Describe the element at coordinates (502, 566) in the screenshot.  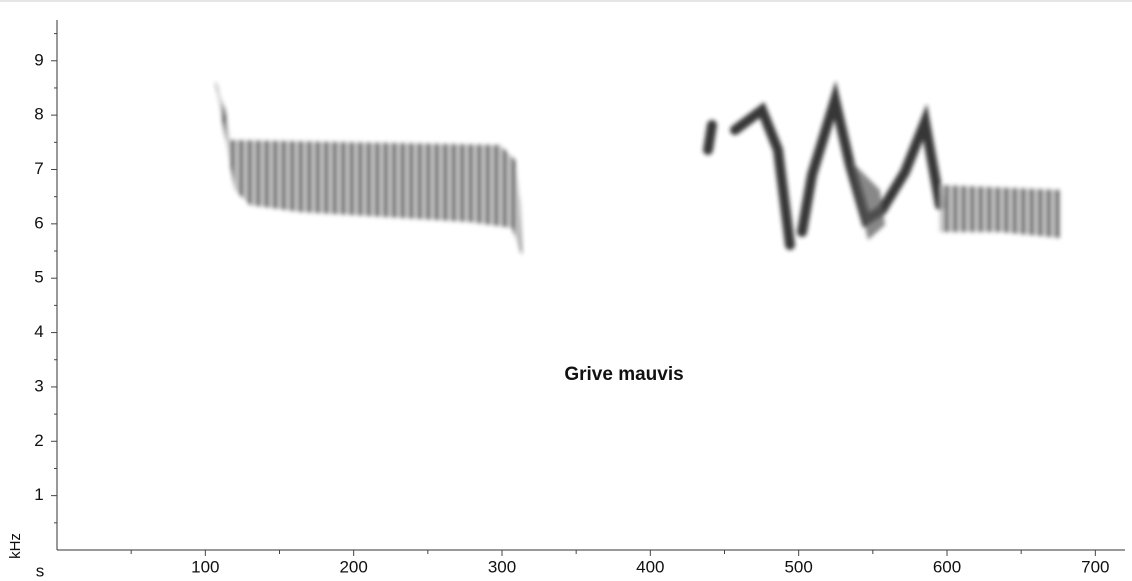
I see `x-tick-label: 300` at that location.